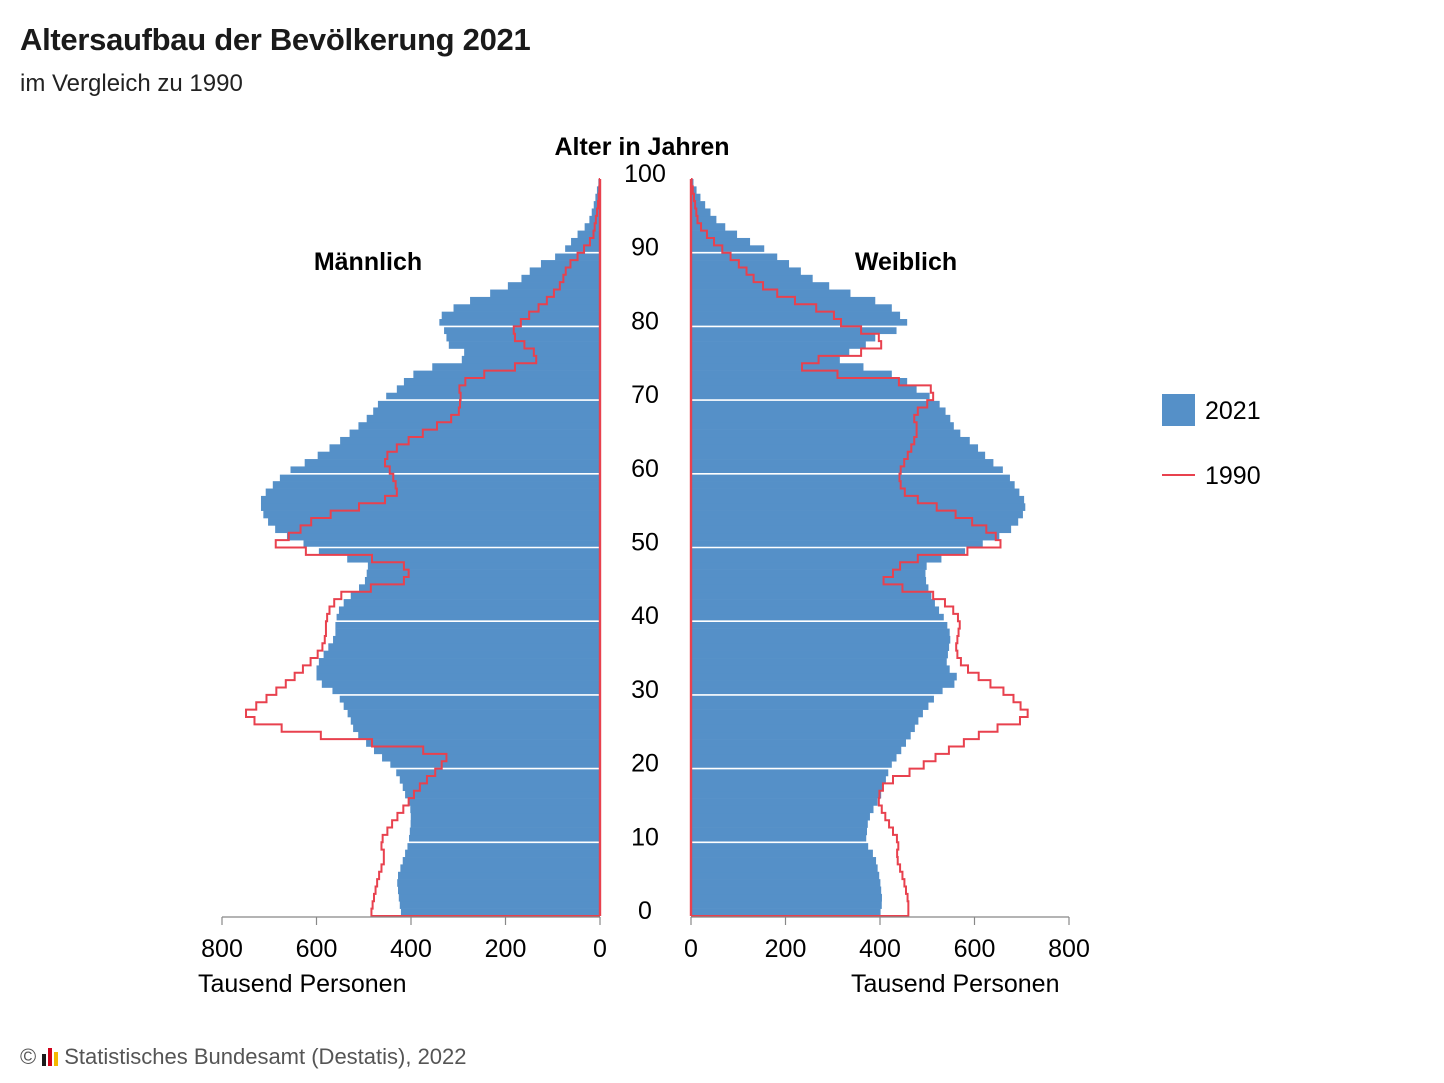 This screenshot has height=1083, width=1444. What do you see at coordinates (645, 616) in the screenshot?
I see `age-tick-label: 40` at bounding box center [645, 616].